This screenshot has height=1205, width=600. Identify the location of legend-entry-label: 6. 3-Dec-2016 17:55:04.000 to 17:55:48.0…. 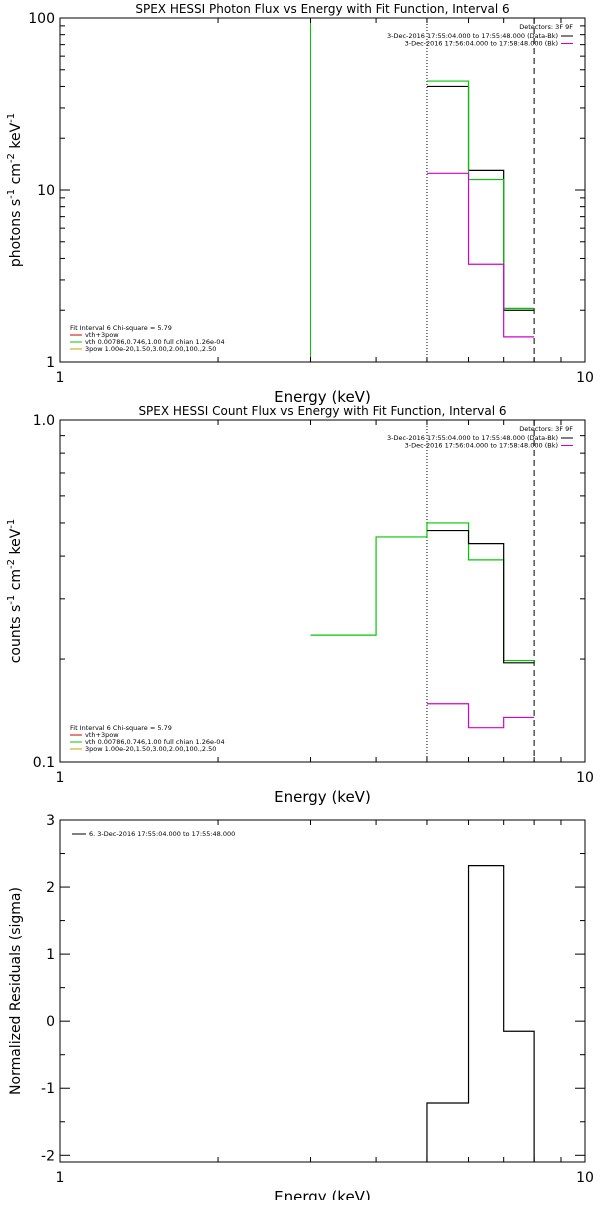
(162, 834).